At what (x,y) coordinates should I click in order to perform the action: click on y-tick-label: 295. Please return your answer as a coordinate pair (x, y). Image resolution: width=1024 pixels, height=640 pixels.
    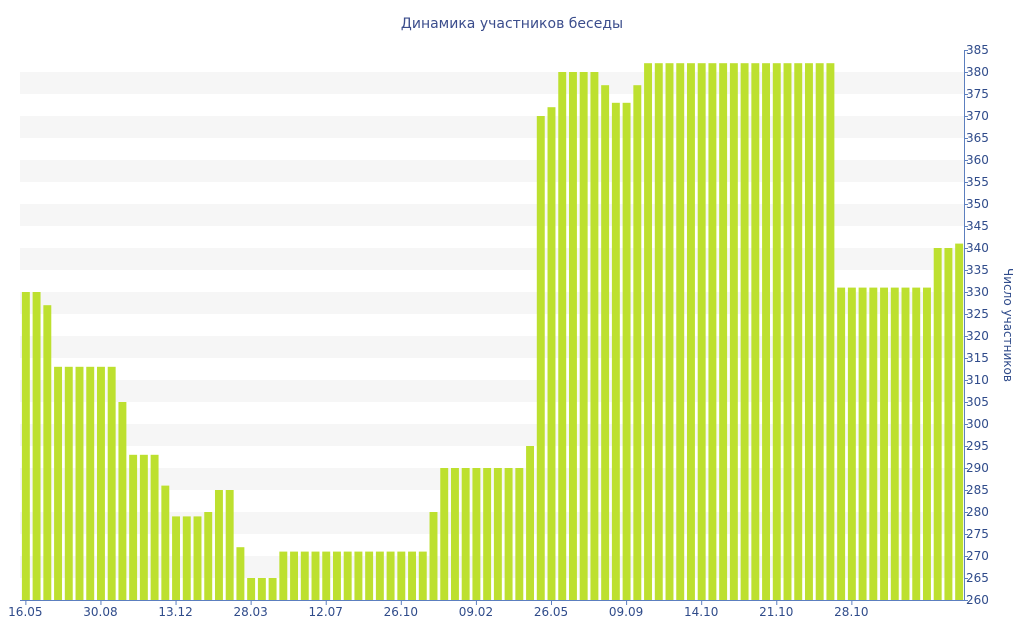
    Looking at the image, I should click on (977, 446).